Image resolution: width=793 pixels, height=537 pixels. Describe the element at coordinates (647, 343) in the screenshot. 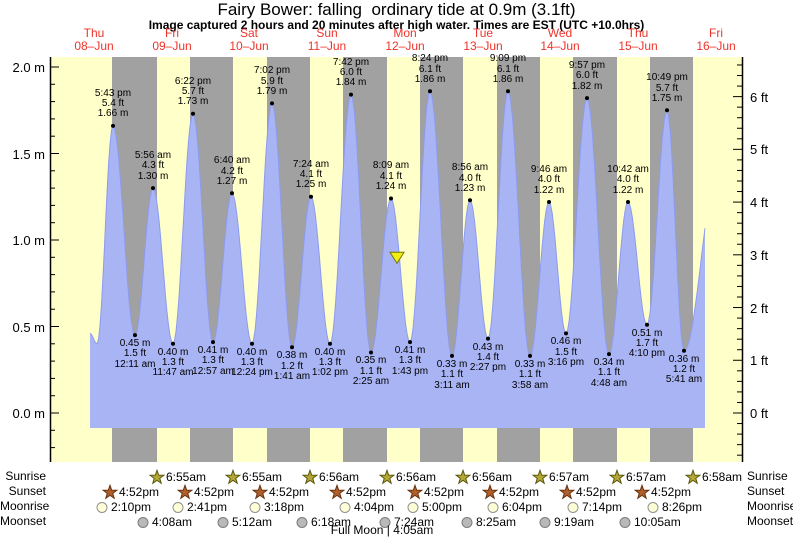

I see `tide-low-annotation: 0.51 m 1.7 ft 4:10 pm` at that location.